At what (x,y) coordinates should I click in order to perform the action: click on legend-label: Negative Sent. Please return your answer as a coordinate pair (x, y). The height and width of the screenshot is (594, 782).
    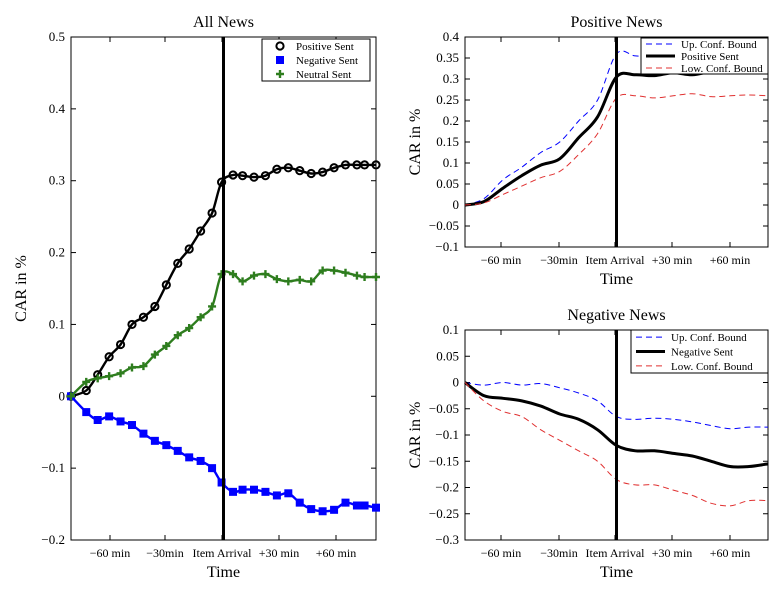
    Looking at the image, I should click on (327, 61).